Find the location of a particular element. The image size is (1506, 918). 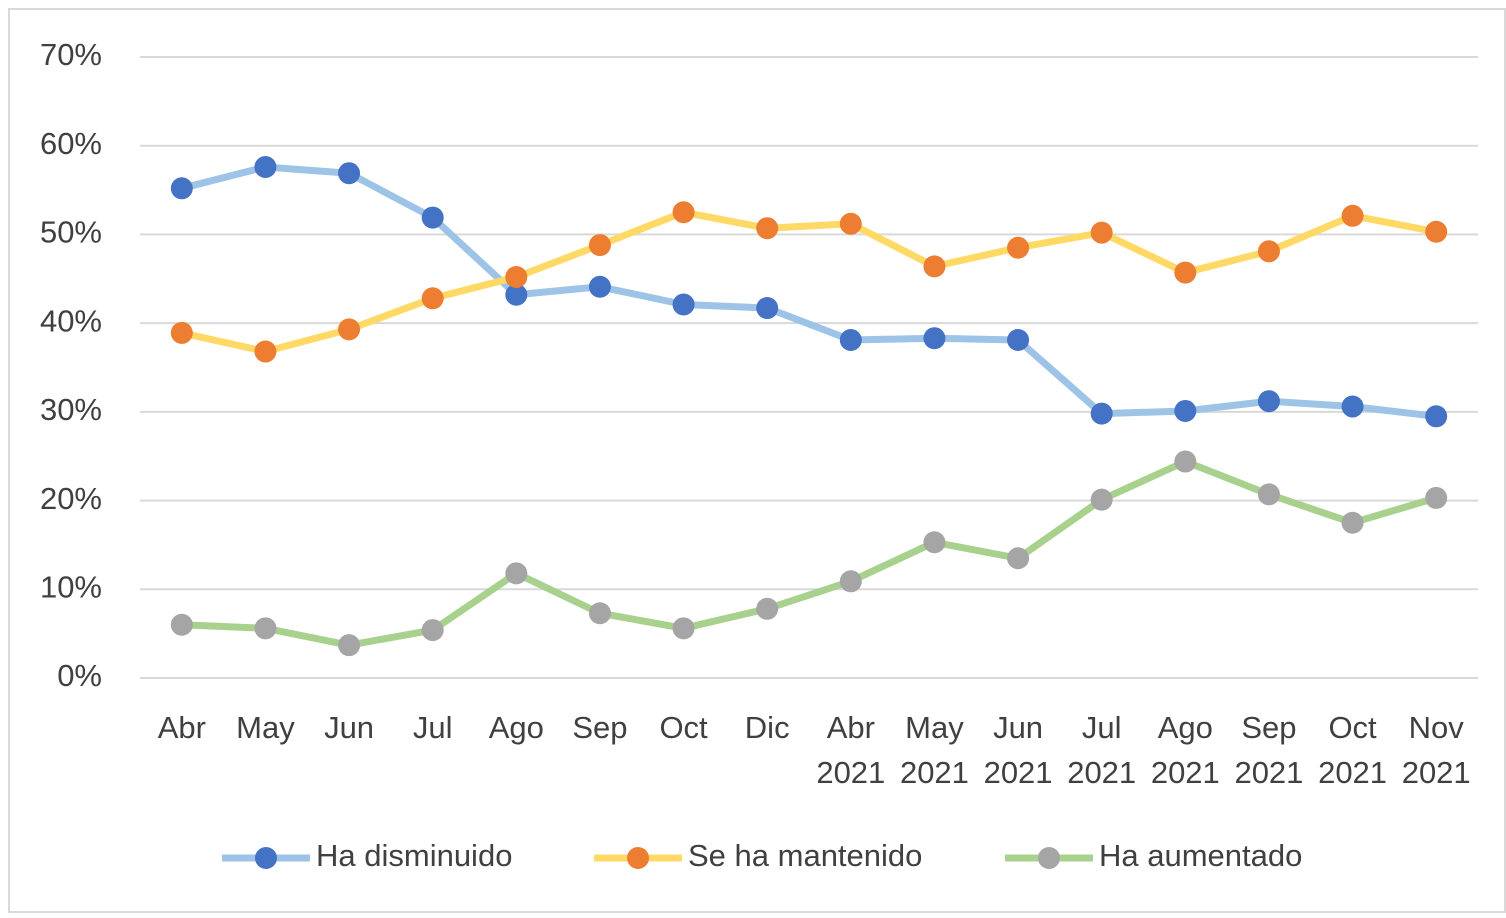

y-tick-label: 30% is located at coordinates (71, 409).